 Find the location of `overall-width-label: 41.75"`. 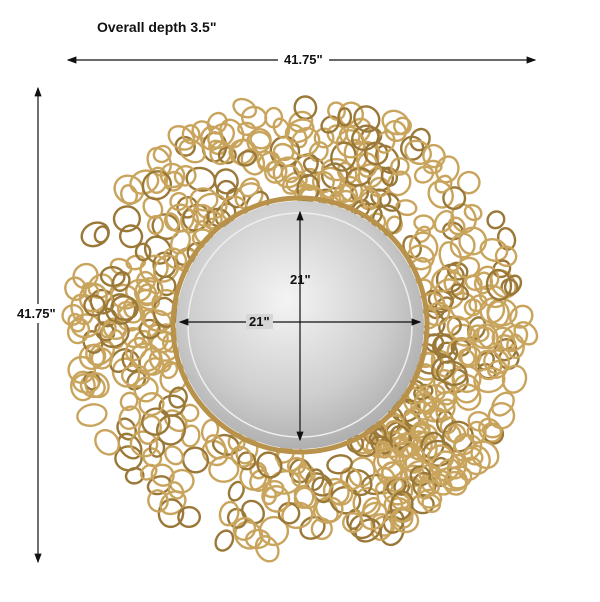

overall-width-label: 41.75" is located at coordinates (303, 59).